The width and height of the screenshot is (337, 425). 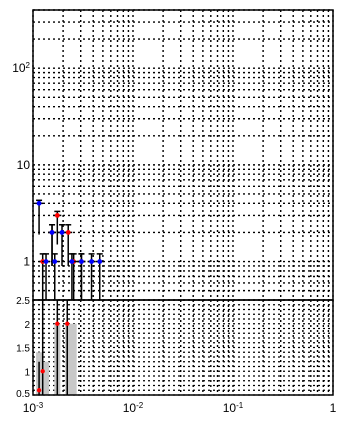 What do you see at coordinates (23, 349) in the screenshot?
I see `ratio-y-tick-label: 1.5` at bounding box center [23, 349].